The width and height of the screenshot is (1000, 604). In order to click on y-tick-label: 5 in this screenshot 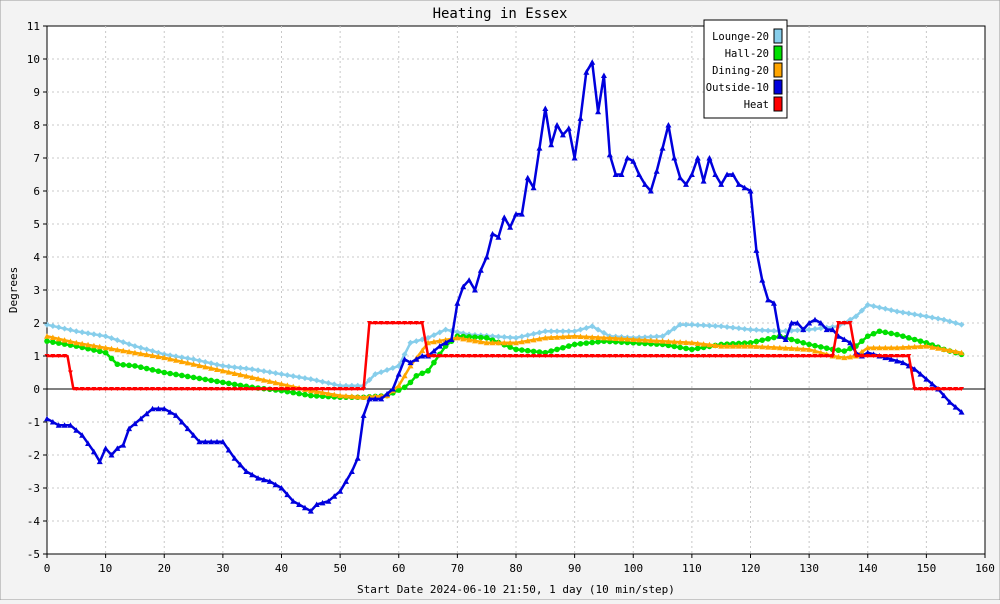, I will do `click(36, 224)`.